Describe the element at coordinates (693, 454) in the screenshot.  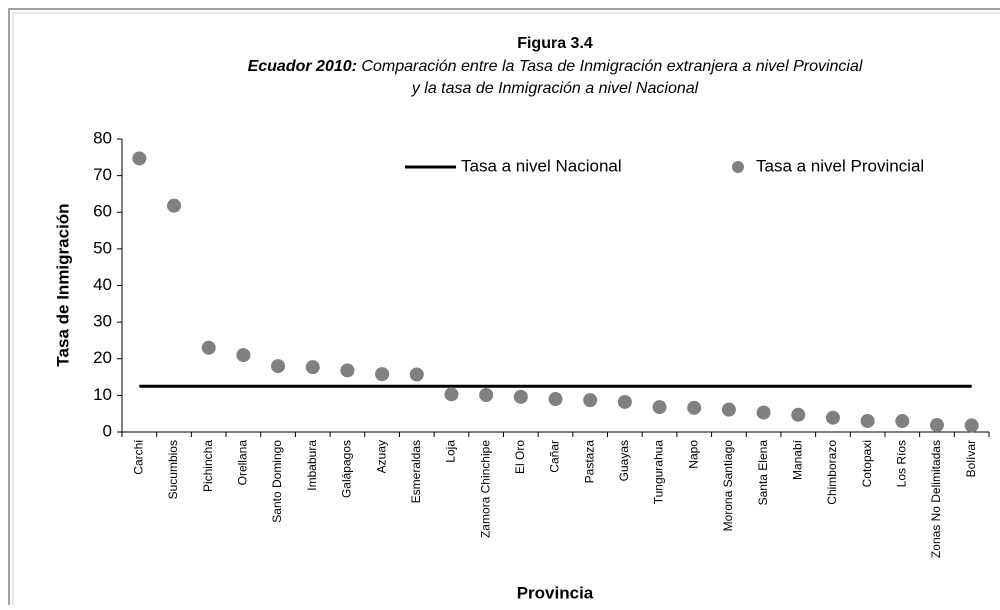
I see `x-tick-label: Napo` at that location.